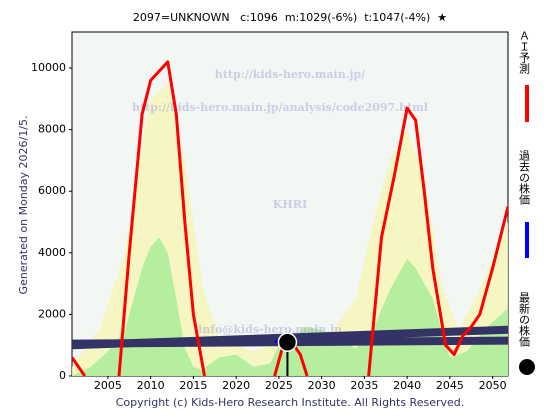 The image size is (560, 420). What do you see at coordinates (322, 385) in the screenshot?
I see `x-tick-label: 2030` at bounding box center [322, 385].